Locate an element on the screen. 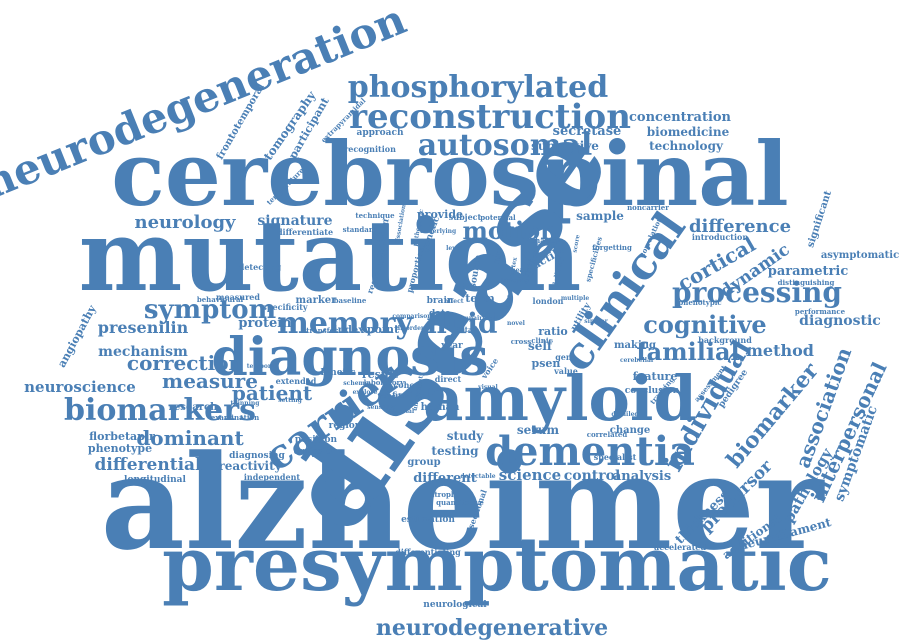 The height and width of the screenshot is (644, 900). word-detecting: detecting is located at coordinates (260, 267).